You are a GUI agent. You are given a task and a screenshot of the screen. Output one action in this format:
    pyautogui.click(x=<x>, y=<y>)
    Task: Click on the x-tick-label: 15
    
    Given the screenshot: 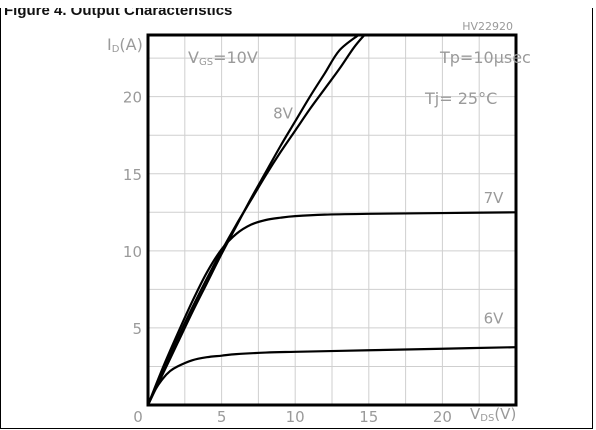 What is the action you would take?
    pyautogui.click(x=368, y=417)
    